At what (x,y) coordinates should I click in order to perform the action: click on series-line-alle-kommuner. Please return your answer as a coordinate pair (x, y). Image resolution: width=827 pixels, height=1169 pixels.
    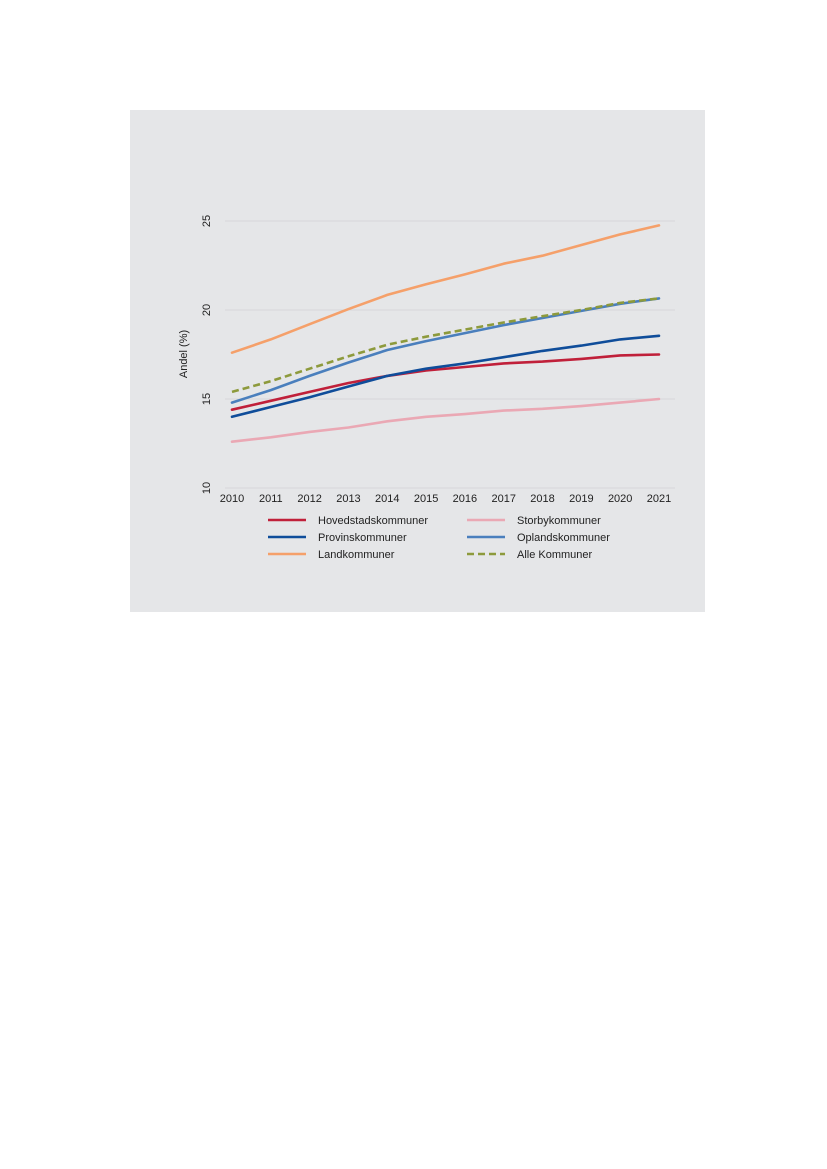
    Looking at the image, I should click on (445, 345).